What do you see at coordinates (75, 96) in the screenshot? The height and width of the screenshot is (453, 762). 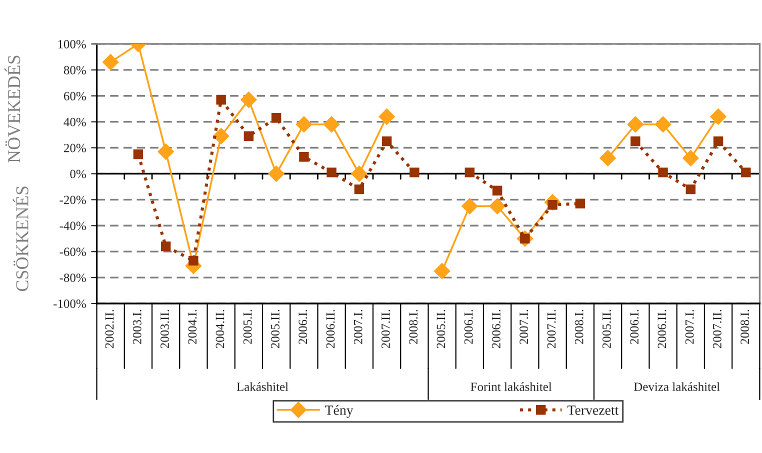 I see `y-tick-label: 60%` at bounding box center [75, 96].